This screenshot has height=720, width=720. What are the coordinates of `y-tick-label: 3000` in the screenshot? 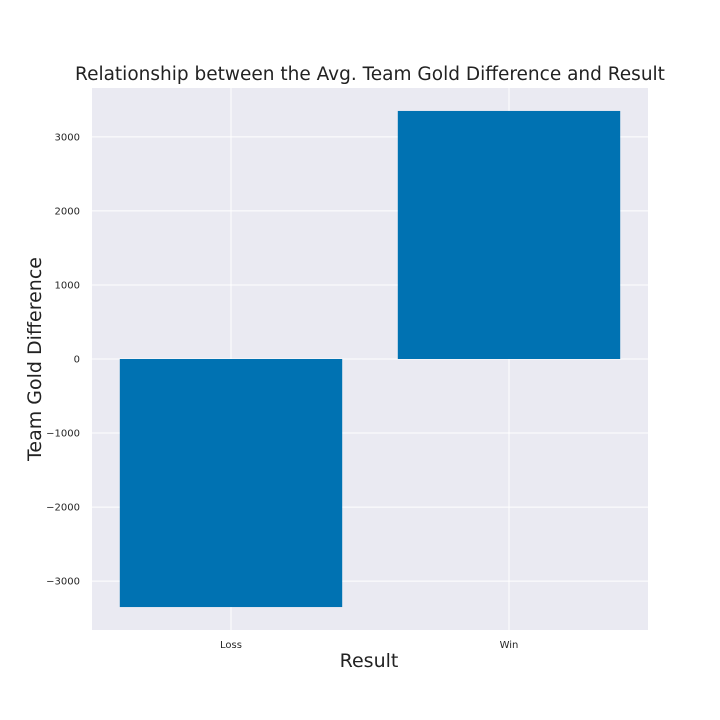 It's located at (67, 137).